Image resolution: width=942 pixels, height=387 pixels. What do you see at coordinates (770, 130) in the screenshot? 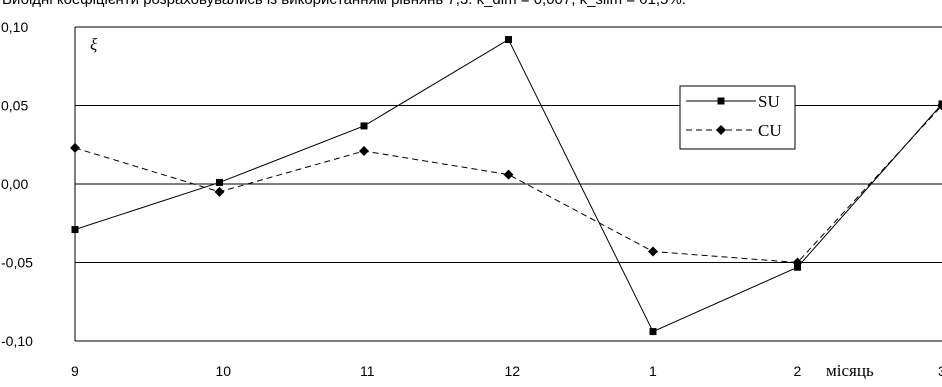
I see `legend-label: CU` at bounding box center [770, 130].